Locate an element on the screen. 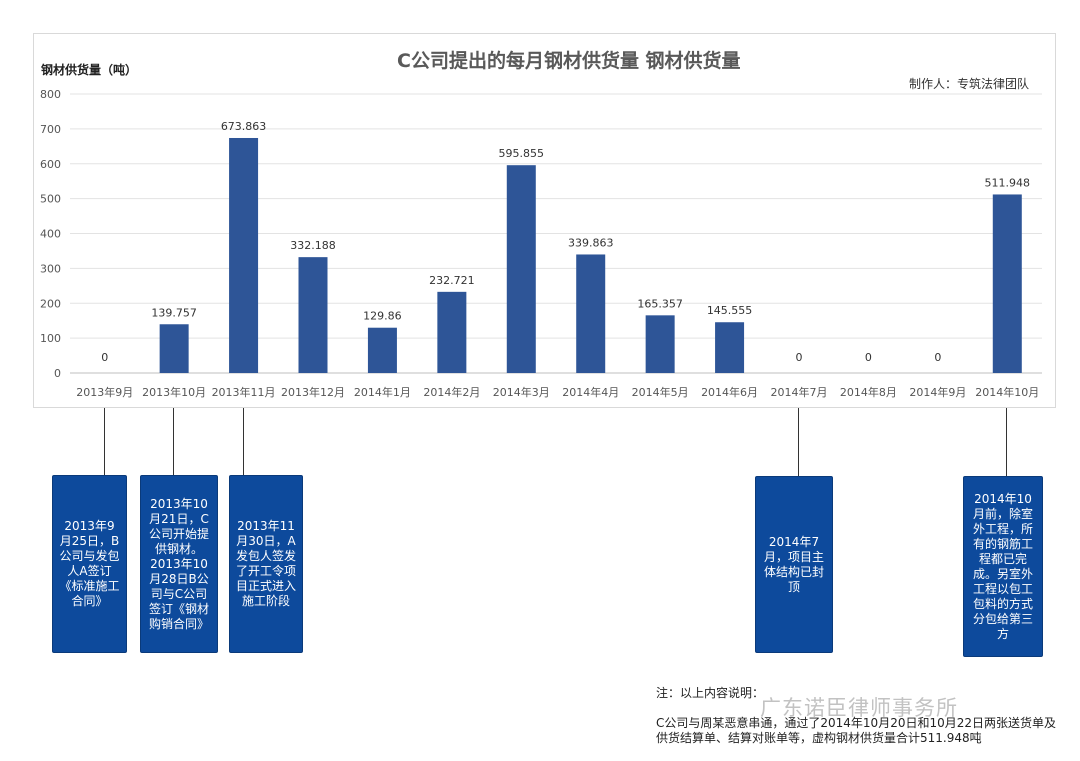  y-tick-label: 600 is located at coordinates (50, 164).